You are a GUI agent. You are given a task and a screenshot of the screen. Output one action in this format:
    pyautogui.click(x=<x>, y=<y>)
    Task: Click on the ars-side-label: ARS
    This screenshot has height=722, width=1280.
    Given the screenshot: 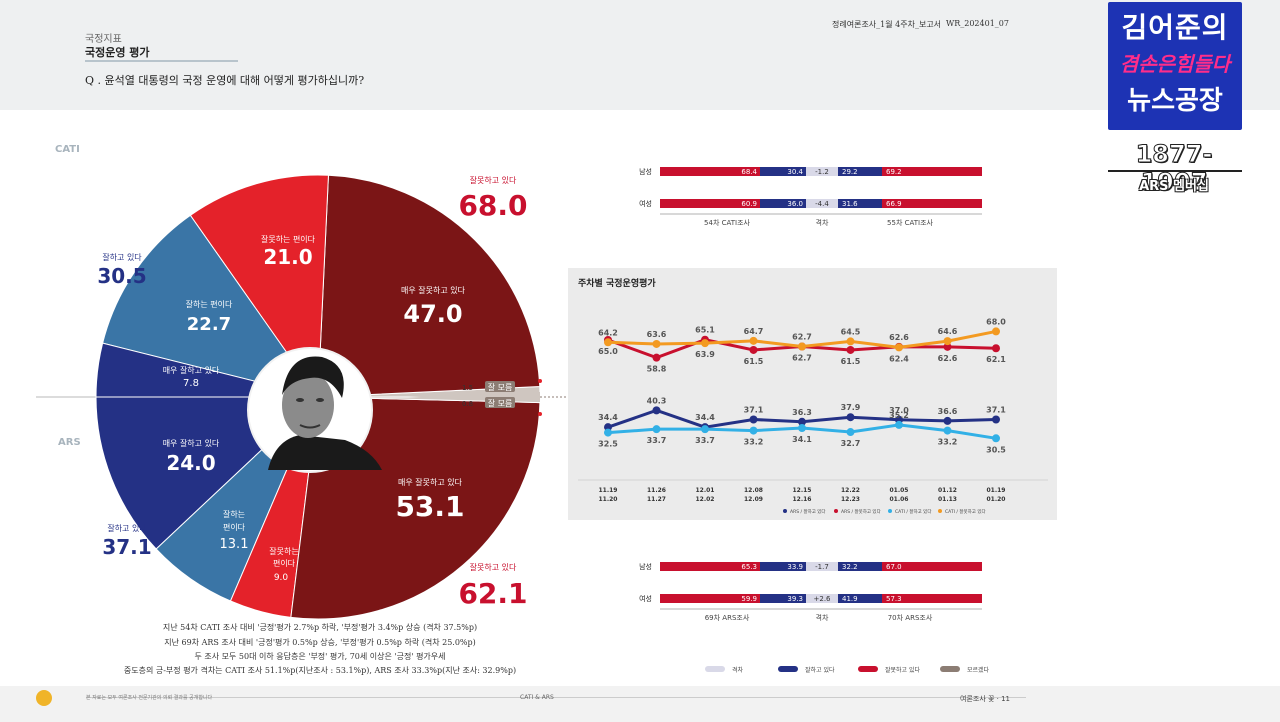 What is the action you would take?
    pyautogui.click(x=69, y=442)
    